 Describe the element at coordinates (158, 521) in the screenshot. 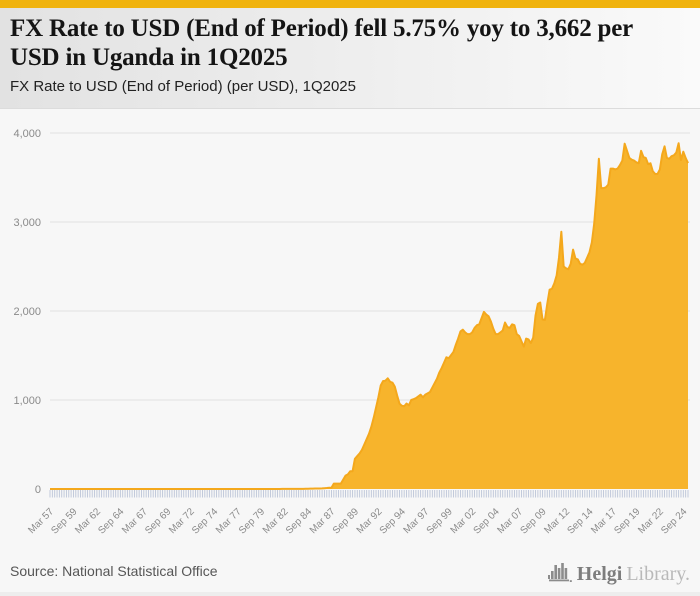

I see `svg-text: Sep 69` at that location.